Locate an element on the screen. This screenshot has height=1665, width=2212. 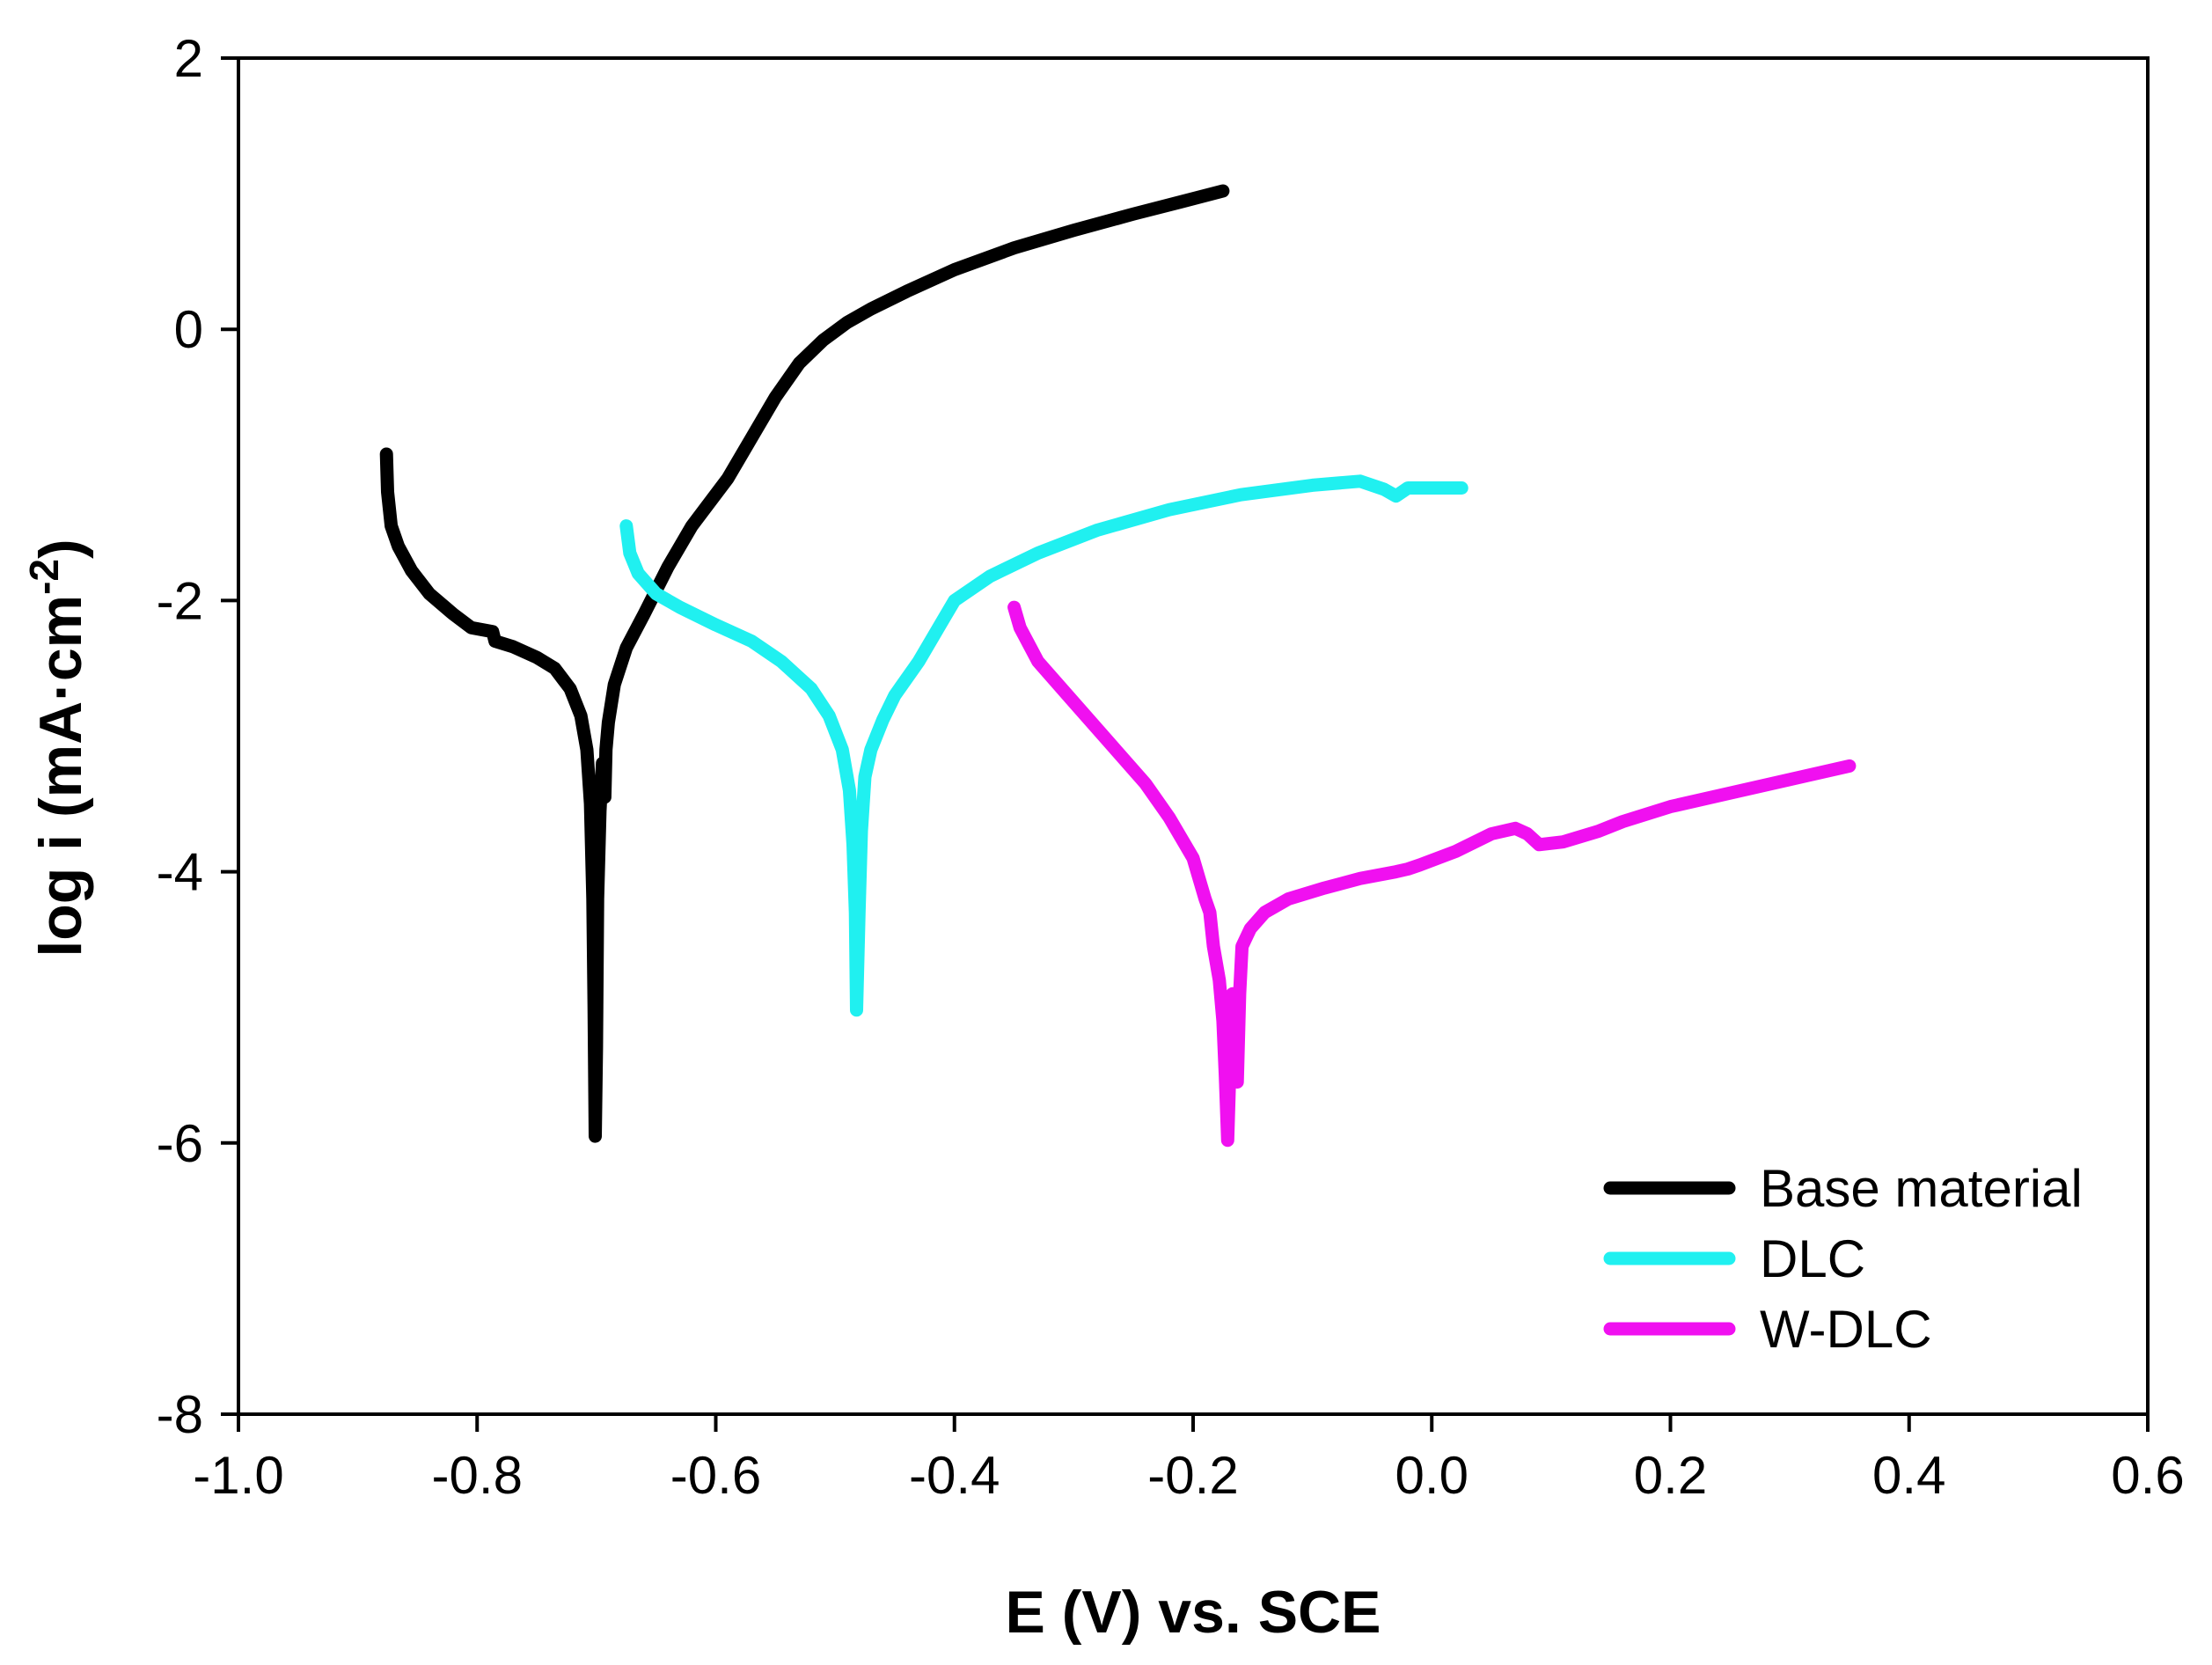
legend-label-base-material: Base material is located at coordinates (1921, 1188).